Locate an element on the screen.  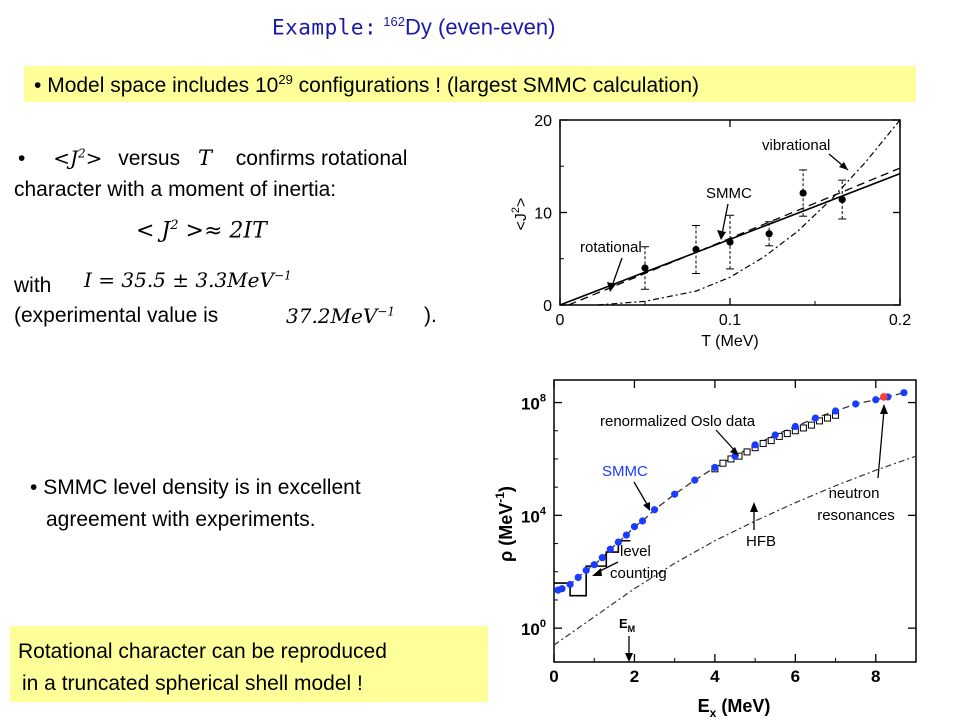
chart2-xlabel-sub: x is located at coordinates (713, 713).